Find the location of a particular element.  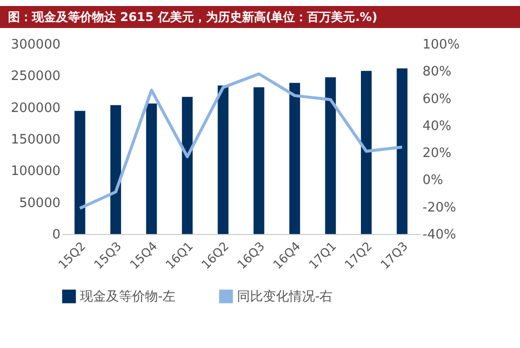

y2-tick-label: 80% is located at coordinates (437, 72).